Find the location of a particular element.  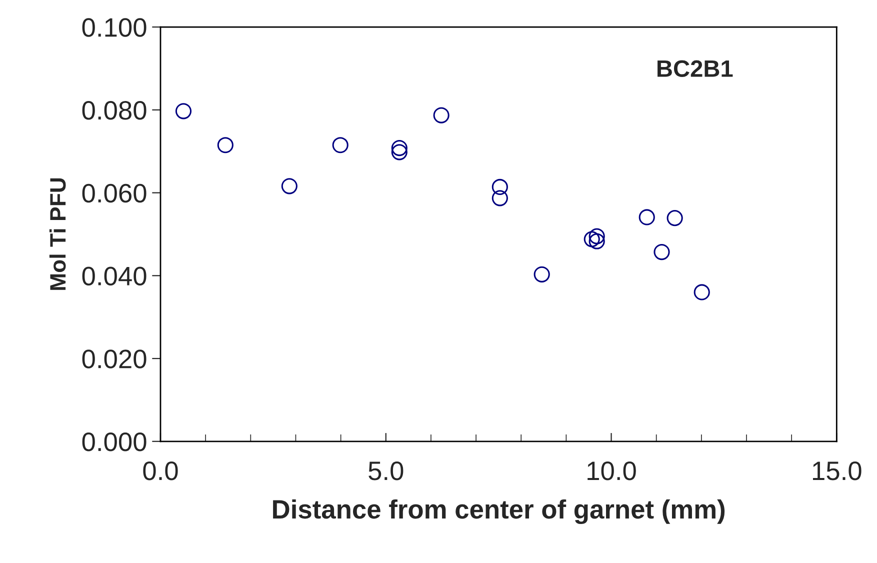

y-tick-label: 0.060 is located at coordinates (114, 193).